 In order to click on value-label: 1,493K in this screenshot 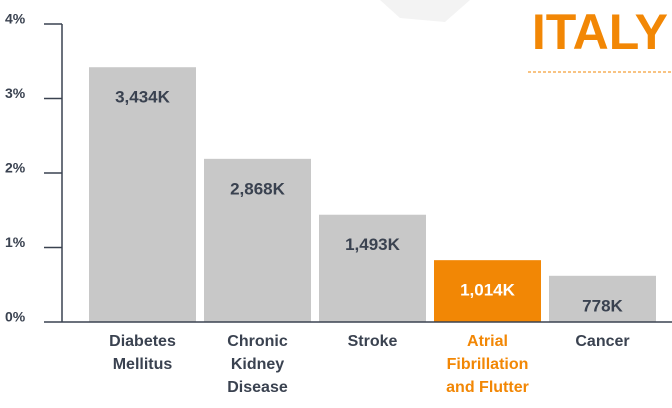, I will do `click(373, 244)`.